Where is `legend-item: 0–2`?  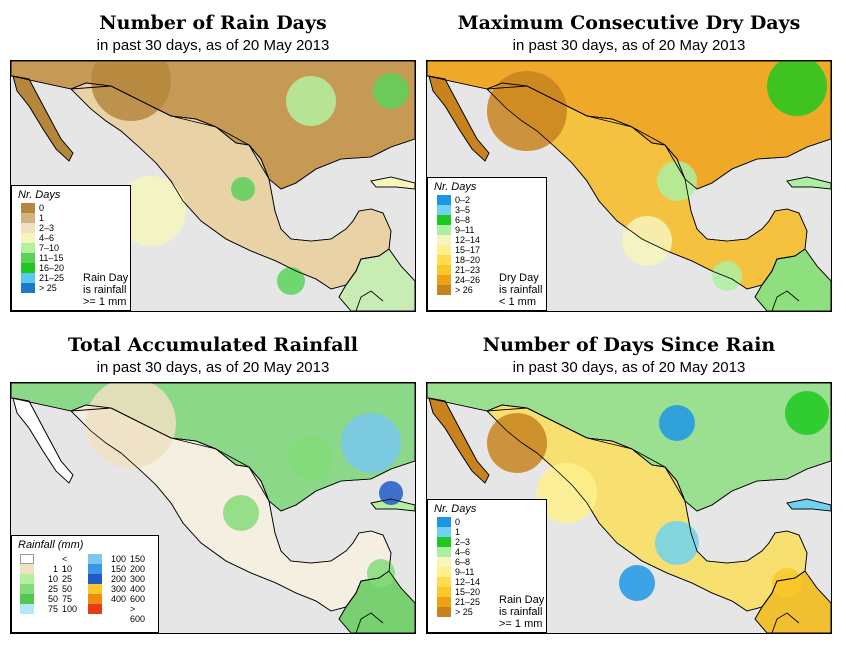
legend-item: 0–2 is located at coordinates (487, 200).